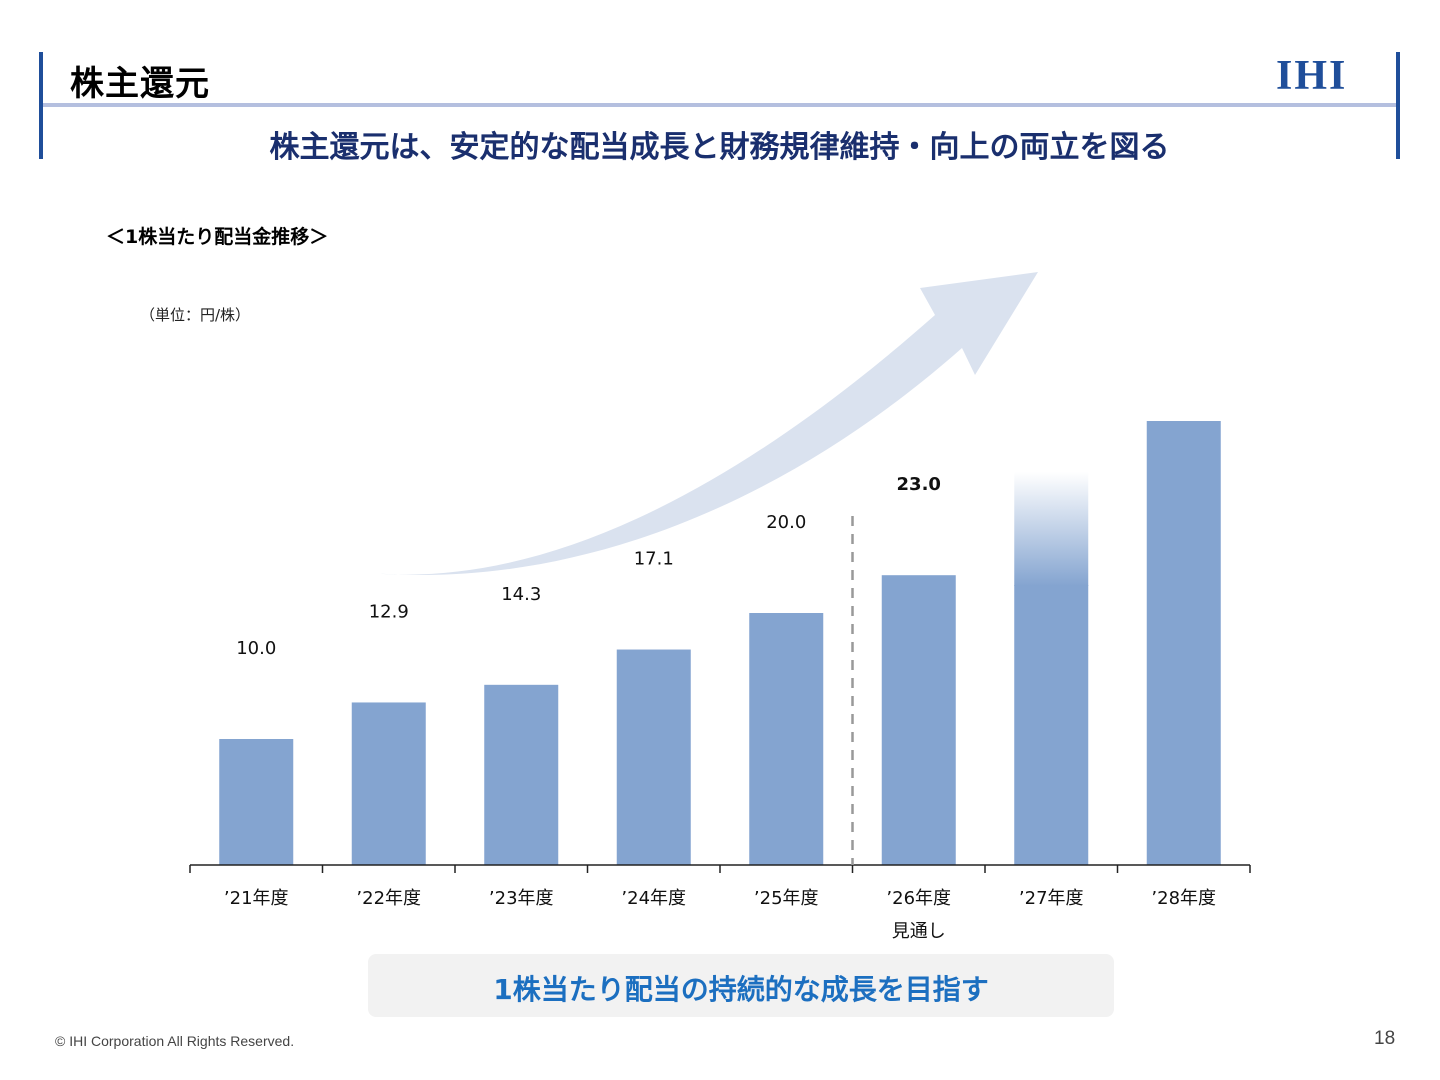  Describe the element at coordinates (719, 147) in the screenshot. I see `headline: 株主還元は、安定的な配当成長と財務規律維持・向上の両立を図る` at that location.